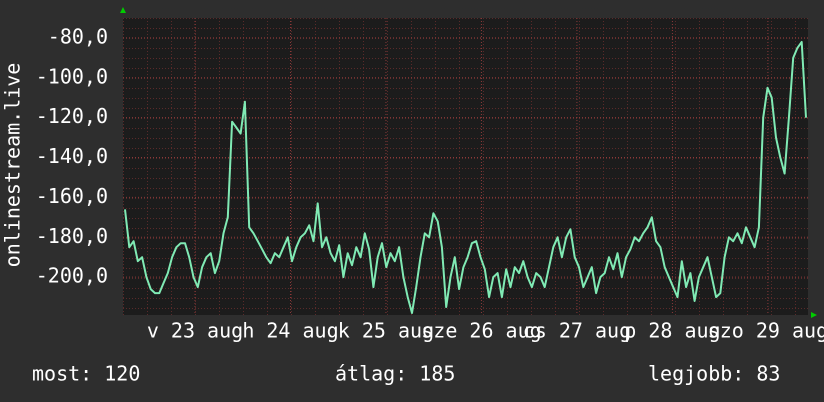 The height and width of the screenshot is (402, 824). Describe the element at coordinates (395, 374) in the screenshot. I see `stat-average: átlag: 185` at that location.